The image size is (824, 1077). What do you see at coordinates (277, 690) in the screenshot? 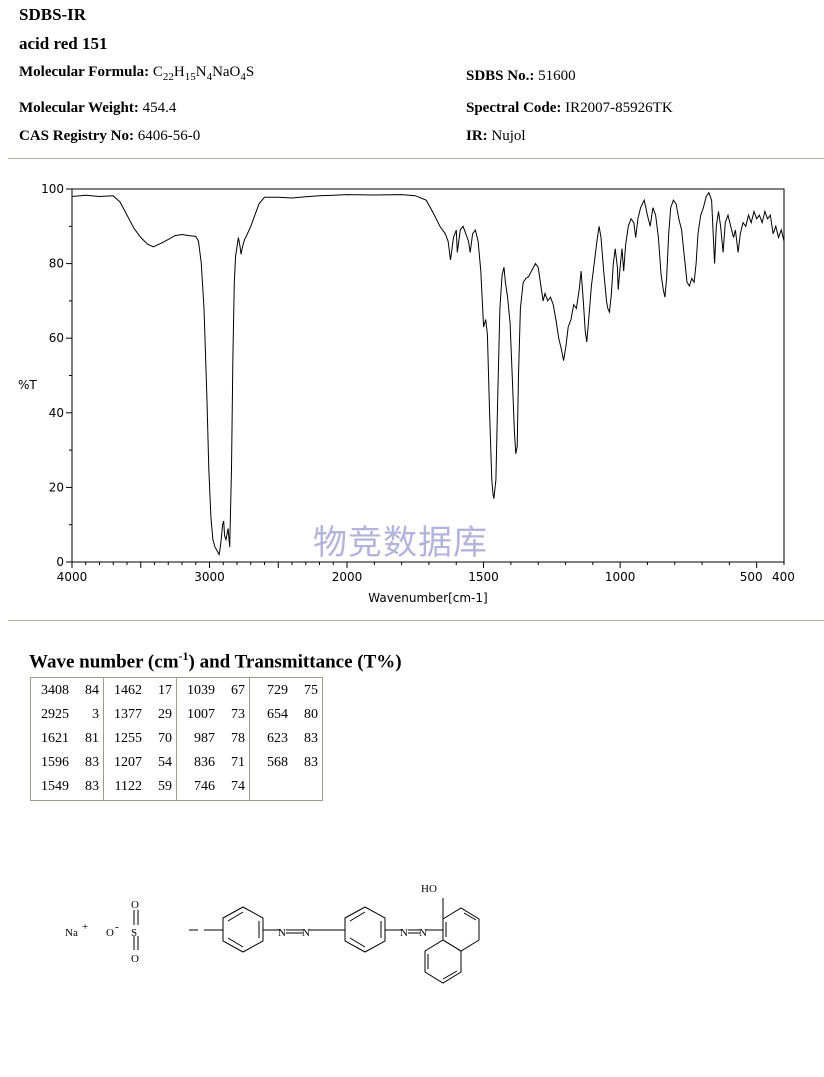
I see `peak-wavenumber: 729` at bounding box center [277, 690].